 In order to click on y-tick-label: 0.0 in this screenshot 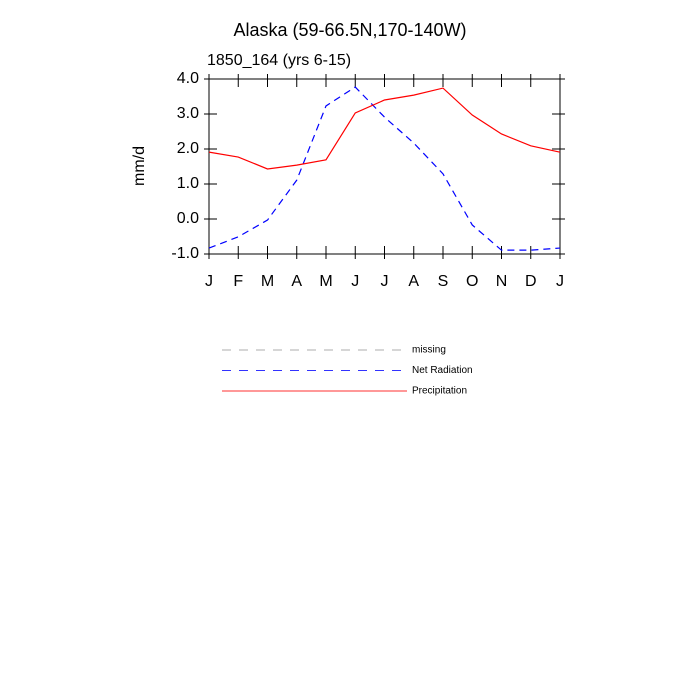, I will do `click(188, 218)`.